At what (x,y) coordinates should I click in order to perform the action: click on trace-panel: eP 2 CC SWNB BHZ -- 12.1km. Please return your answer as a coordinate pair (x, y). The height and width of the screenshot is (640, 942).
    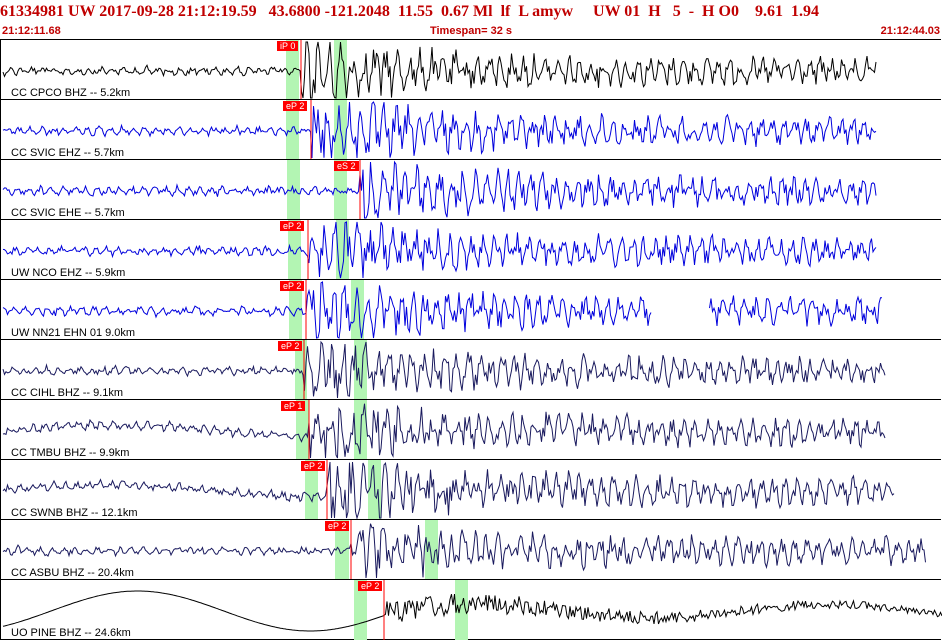
    Looking at the image, I should click on (470, 489).